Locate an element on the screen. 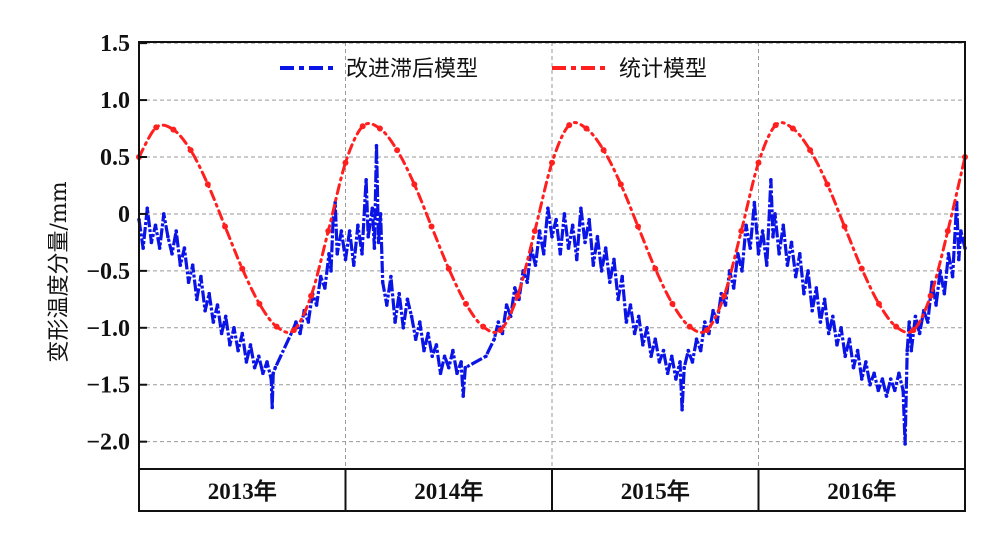 This screenshot has height=544, width=1003. year-label: 2015年 is located at coordinates (655, 491).